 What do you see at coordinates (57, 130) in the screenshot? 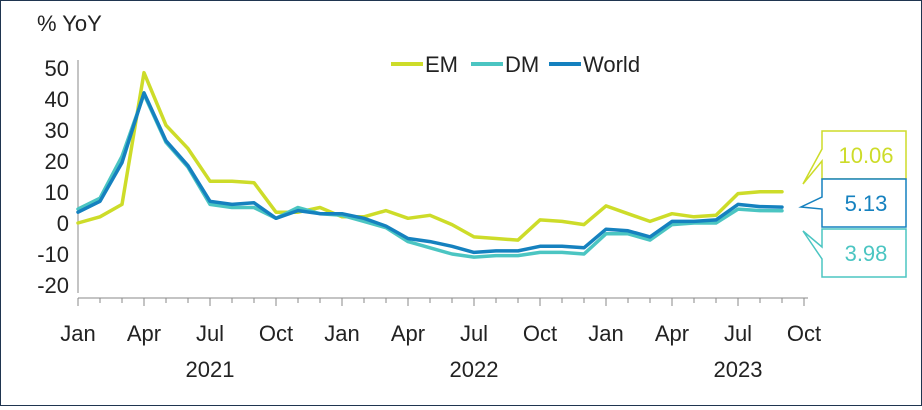
I see `y-tick-label: 30` at bounding box center [57, 130].